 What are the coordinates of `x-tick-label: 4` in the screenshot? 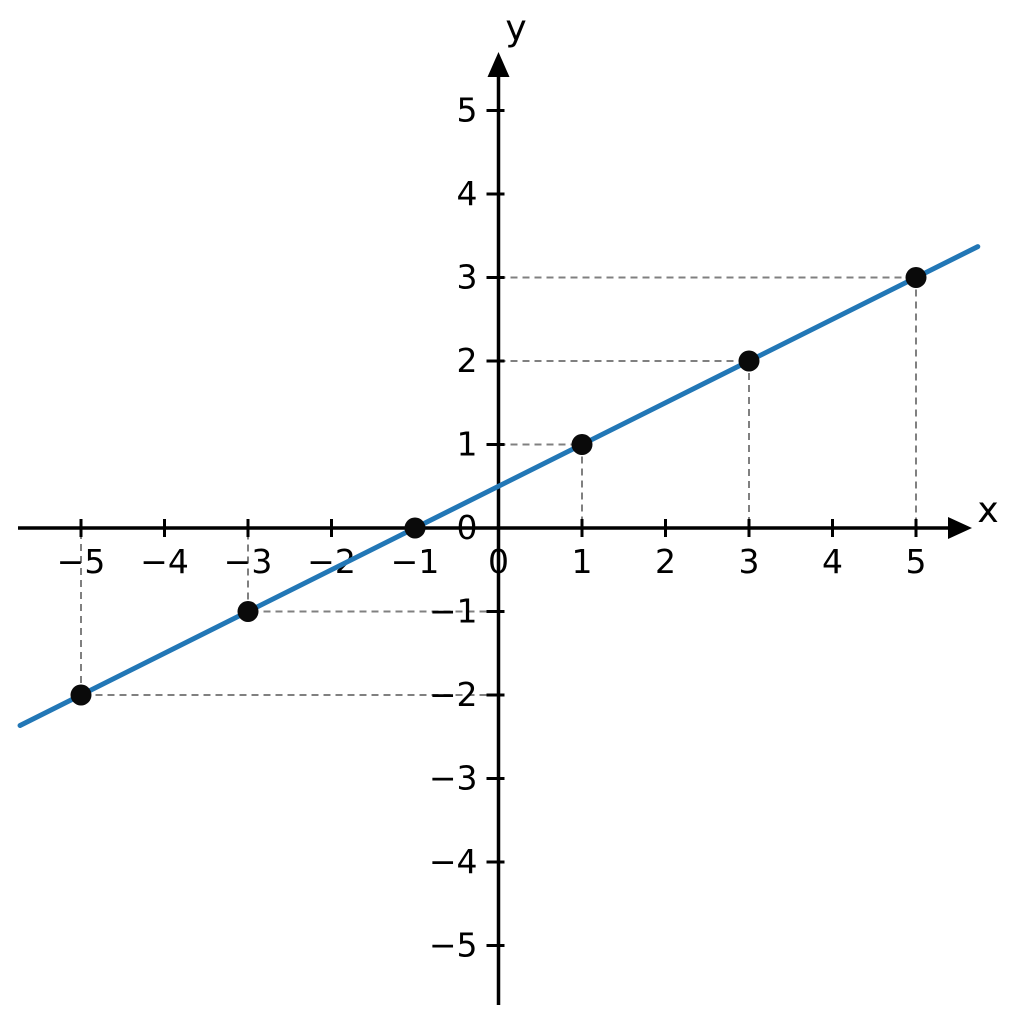 It's located at (832, 561).